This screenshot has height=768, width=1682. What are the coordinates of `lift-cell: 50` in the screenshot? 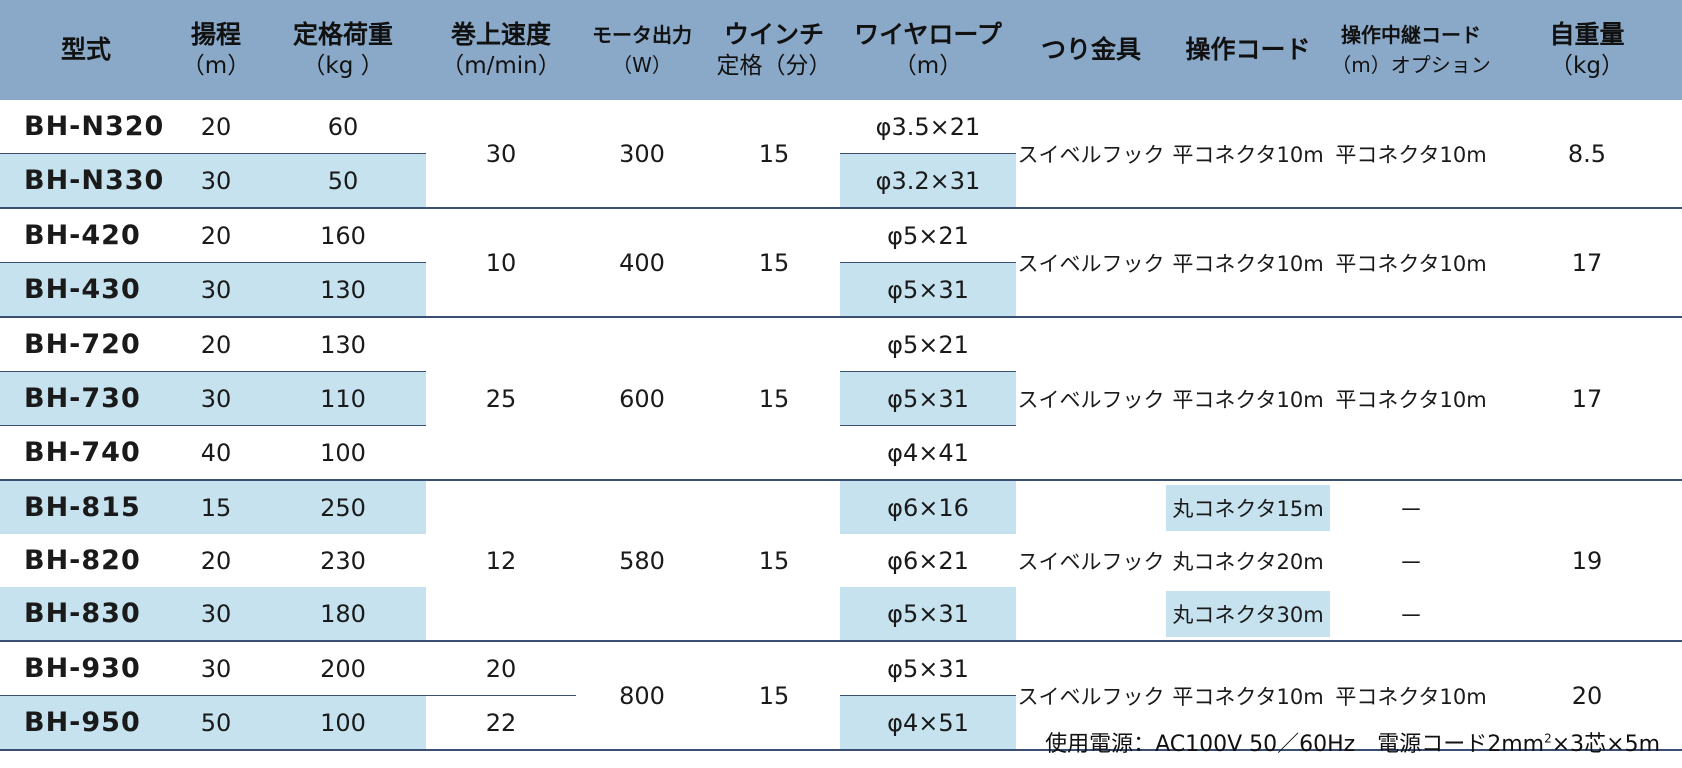 It's located at (216, 722).